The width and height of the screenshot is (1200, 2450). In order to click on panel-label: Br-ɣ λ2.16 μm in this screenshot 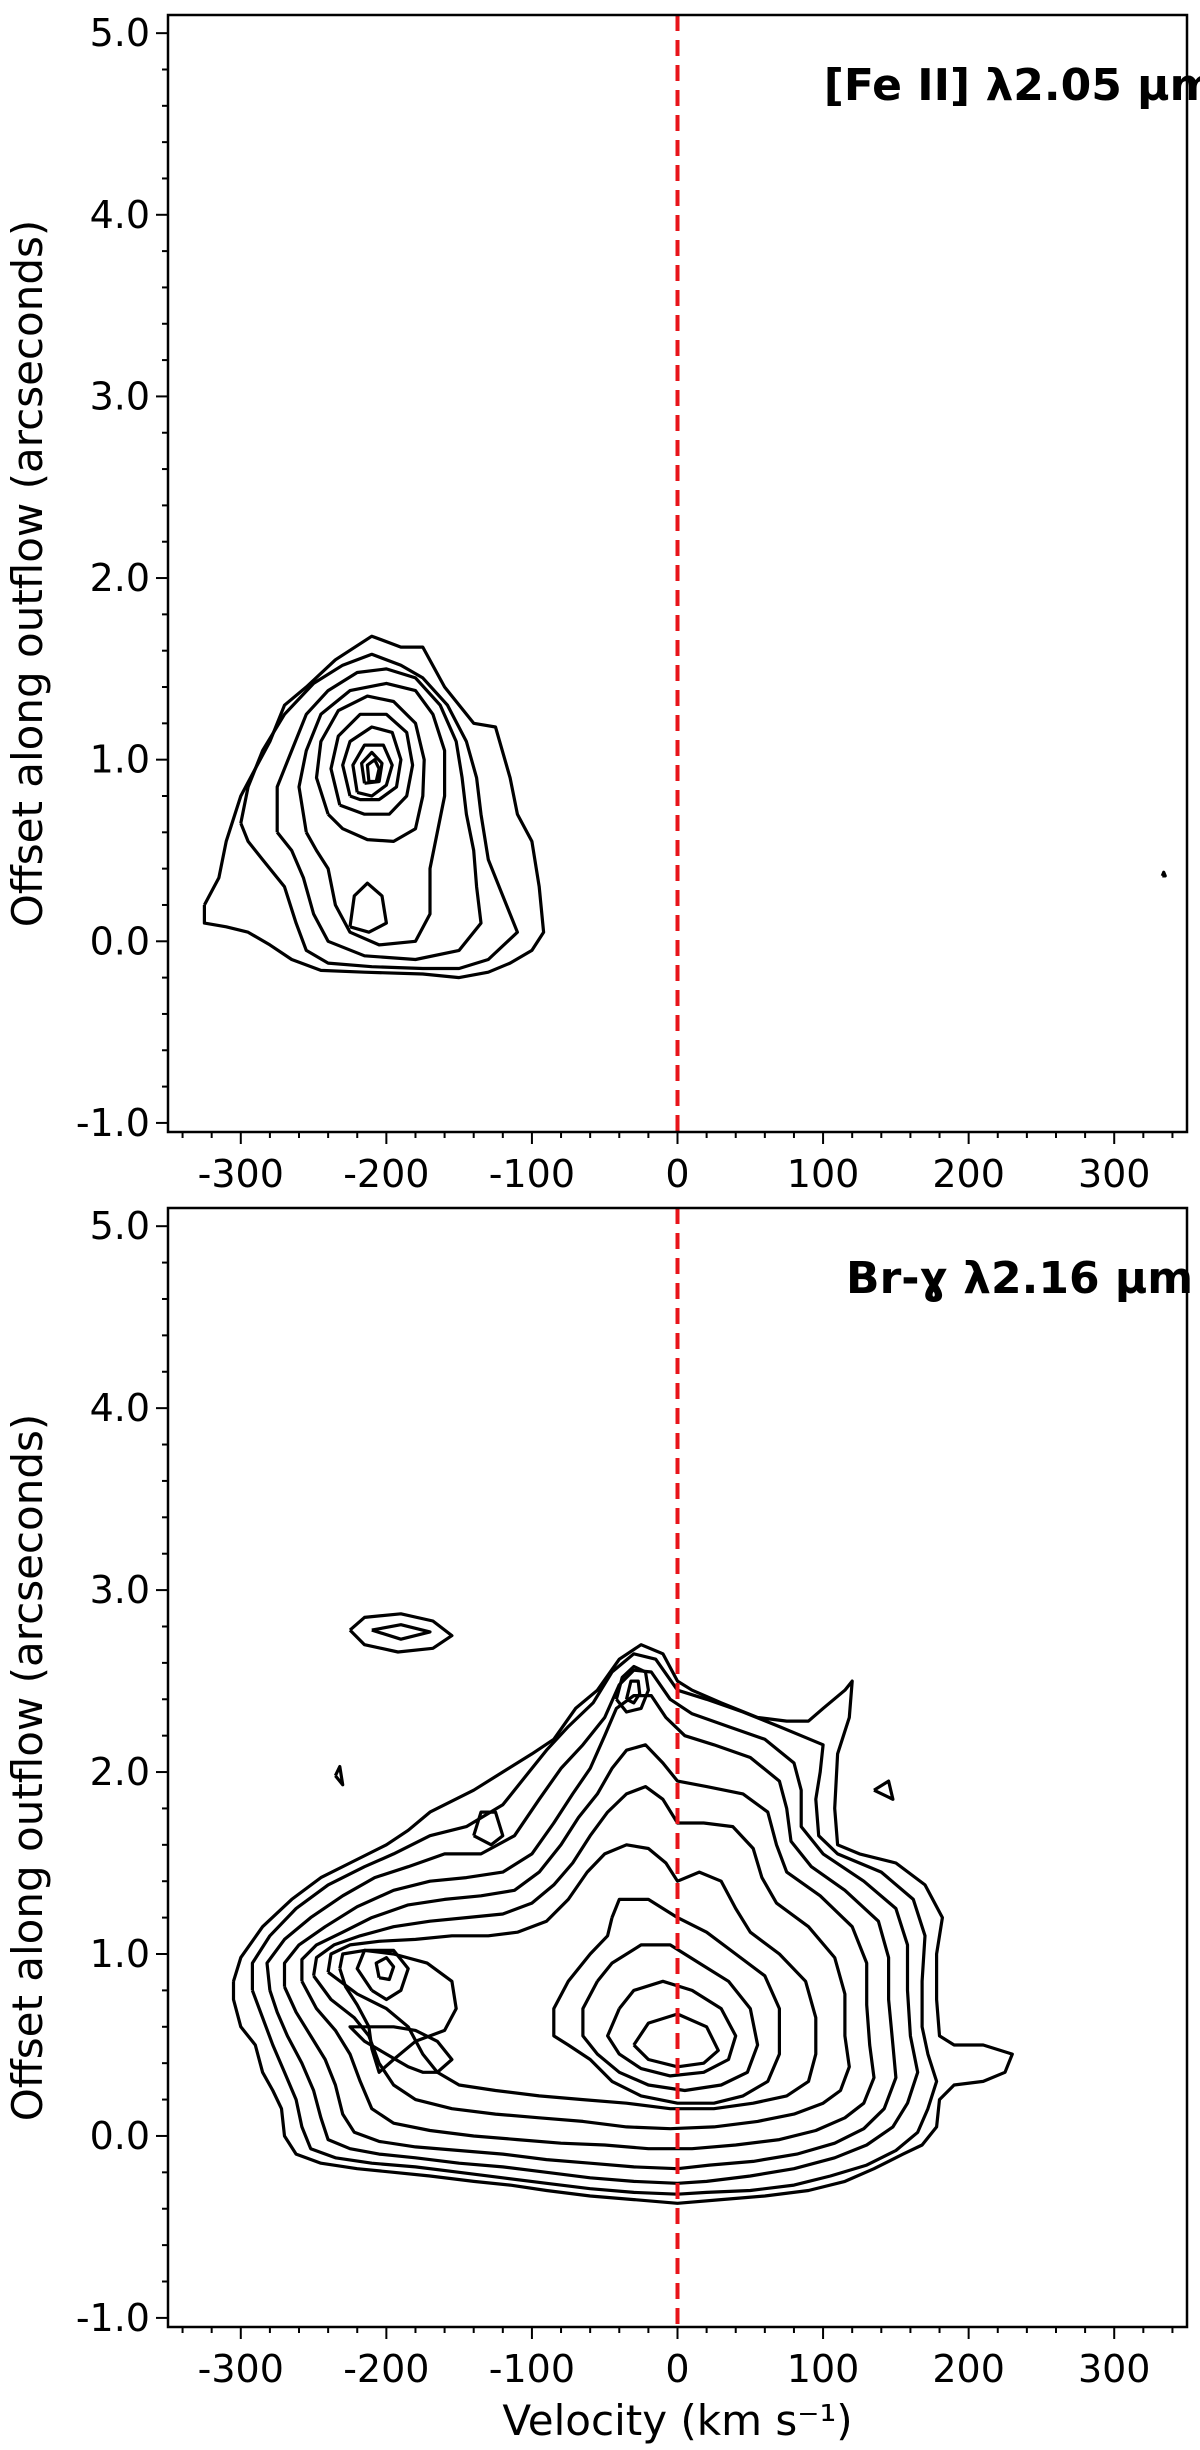, I will do `click(1019, 1278)`.